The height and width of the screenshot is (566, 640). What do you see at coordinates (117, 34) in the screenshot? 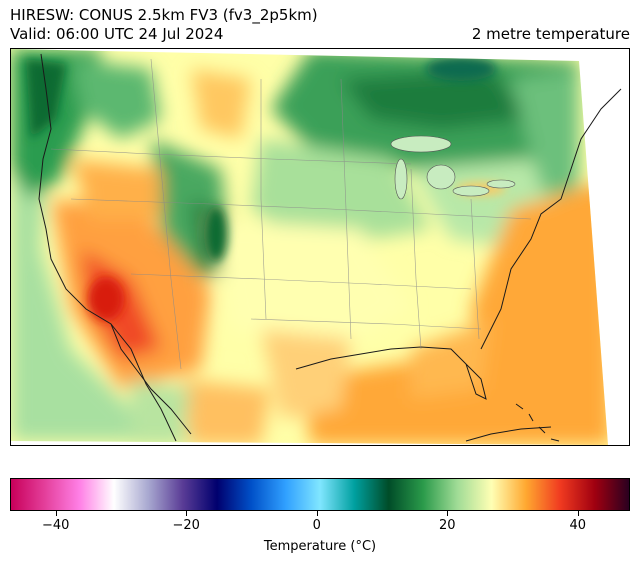
I see `valid-time: Valid: 06:00 UTC 24 Jul 2024` at bounding box center [117, 34].